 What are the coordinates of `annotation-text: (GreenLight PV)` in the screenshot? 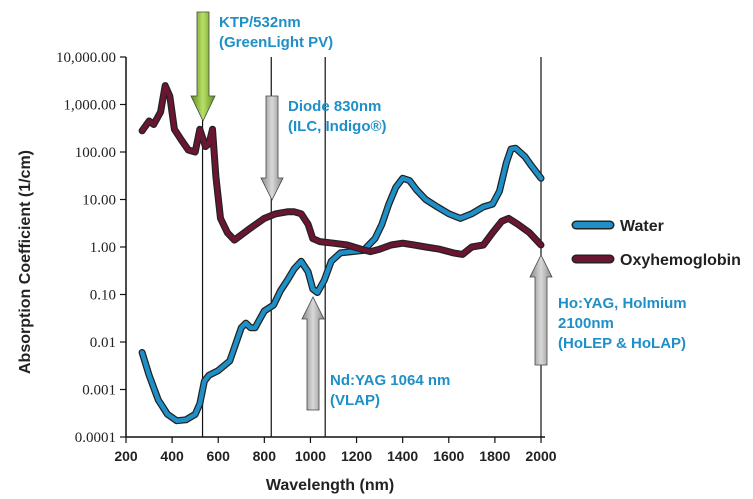 It's located at (276, 42).